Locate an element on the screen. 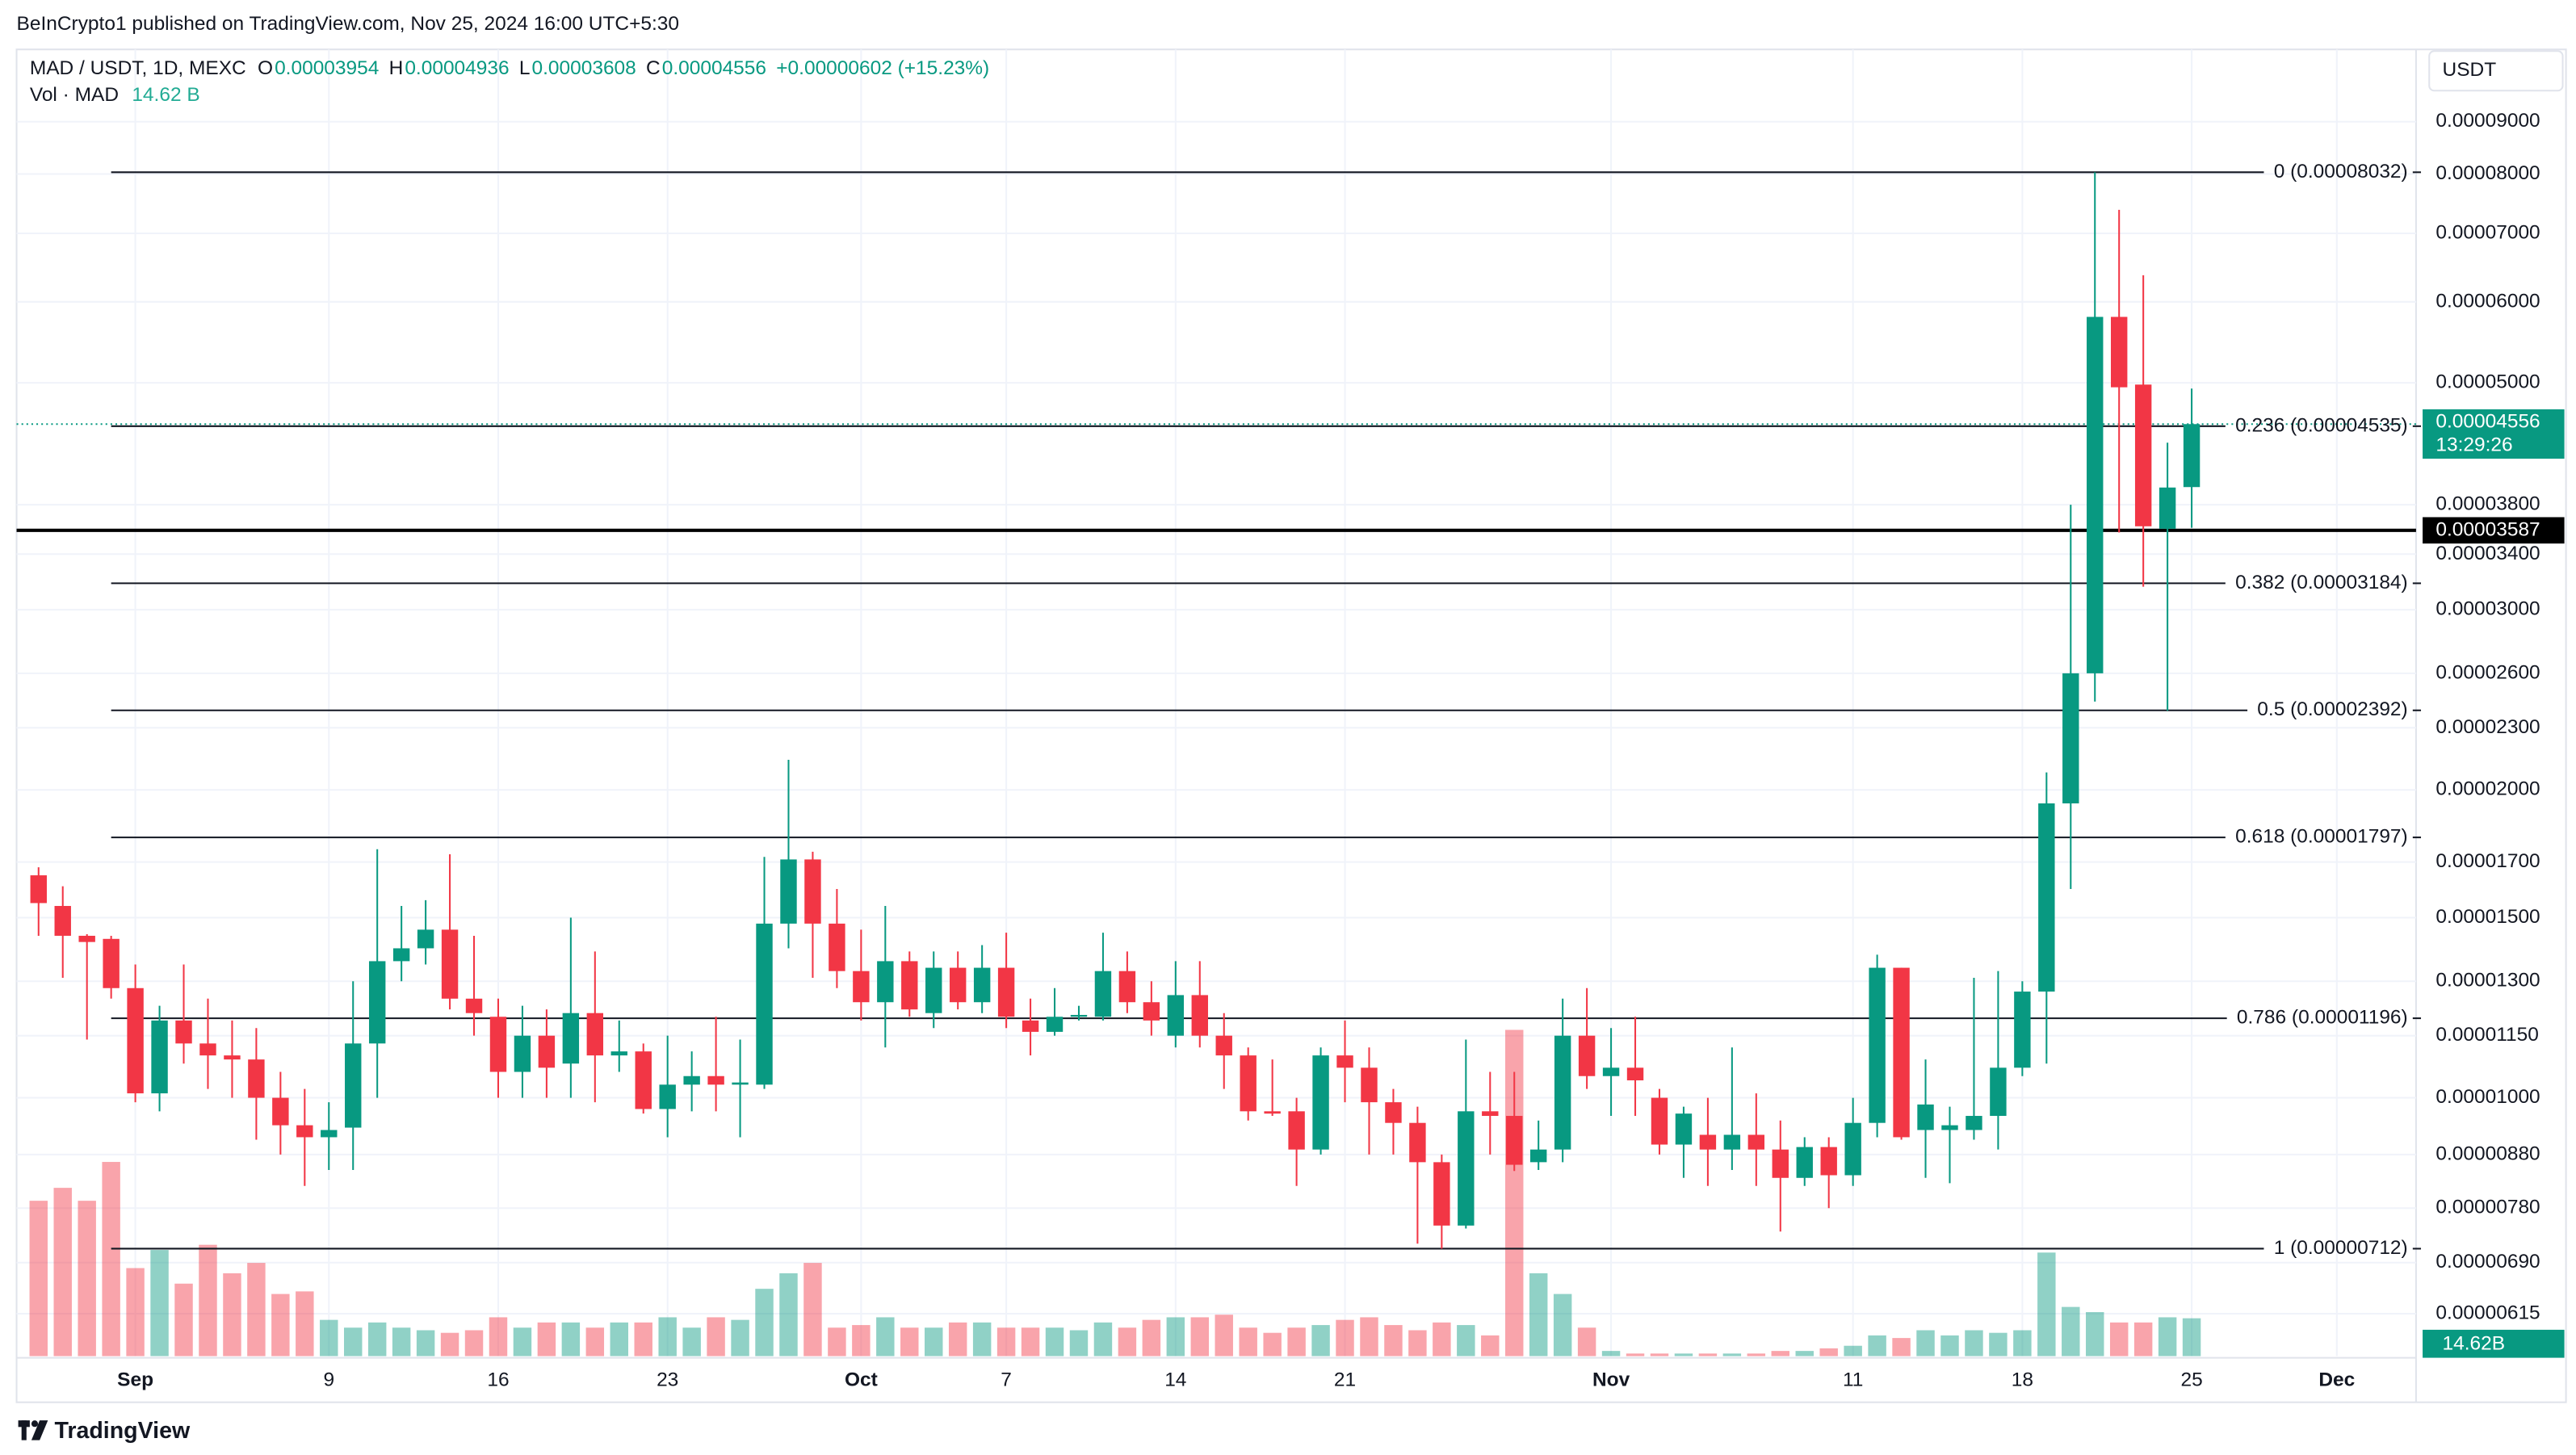 The width and height of the screenshot is (2576, 1455). legend-close: 0.00004556 is located at coordinates (714, 68).